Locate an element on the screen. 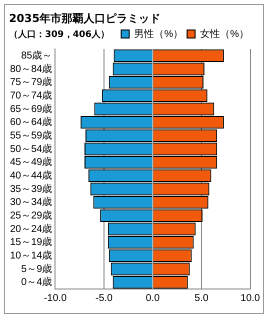 This screenshot has height=320, width=270. chart-subtitle: （人口：309，406人） is located at coordinates (59, 34).